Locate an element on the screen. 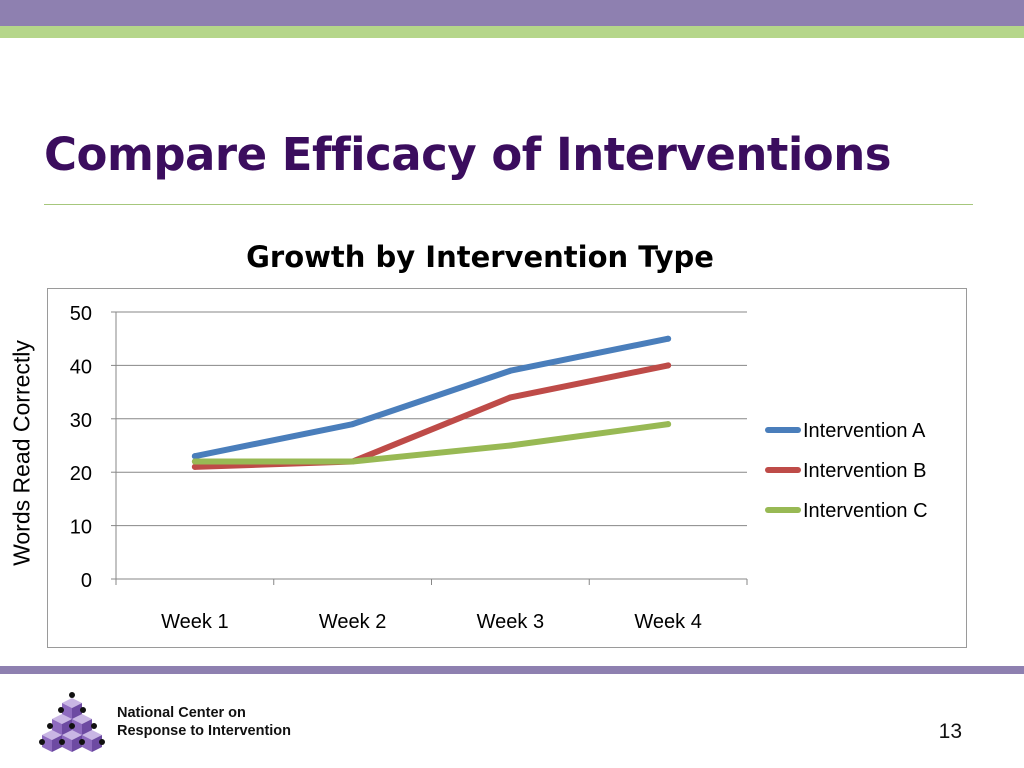 This screenshot has width=1024, height=768. x-tick-label: Week 4 is located at coordinates (667, 622).